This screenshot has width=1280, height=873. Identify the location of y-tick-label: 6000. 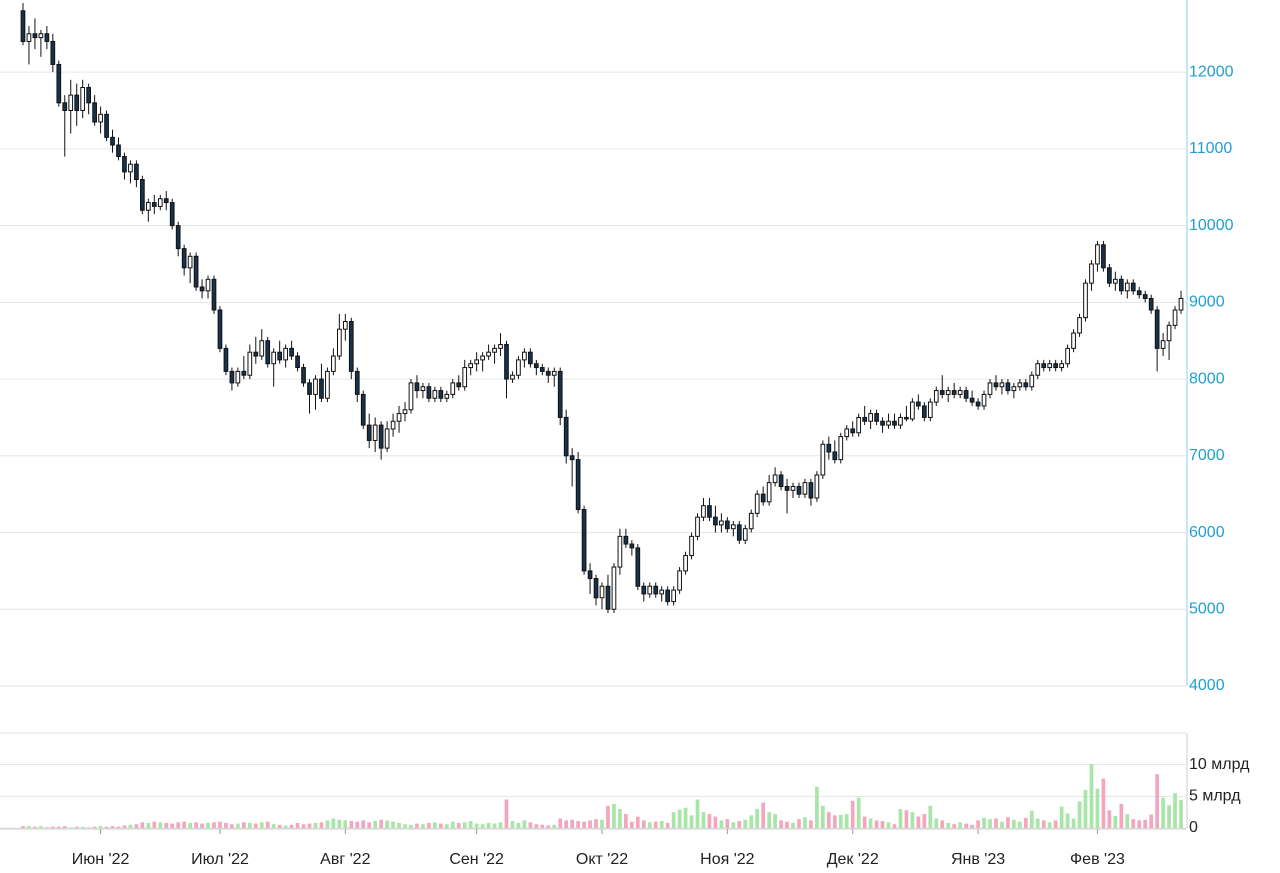
(1207, 532).